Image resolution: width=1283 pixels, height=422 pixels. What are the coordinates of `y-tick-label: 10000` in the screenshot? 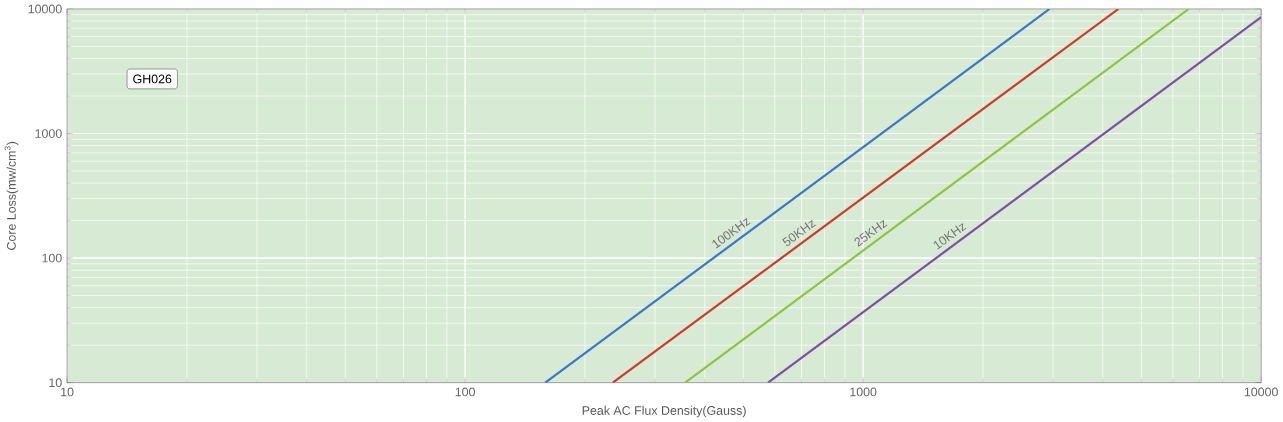 It's located at (45, 9).